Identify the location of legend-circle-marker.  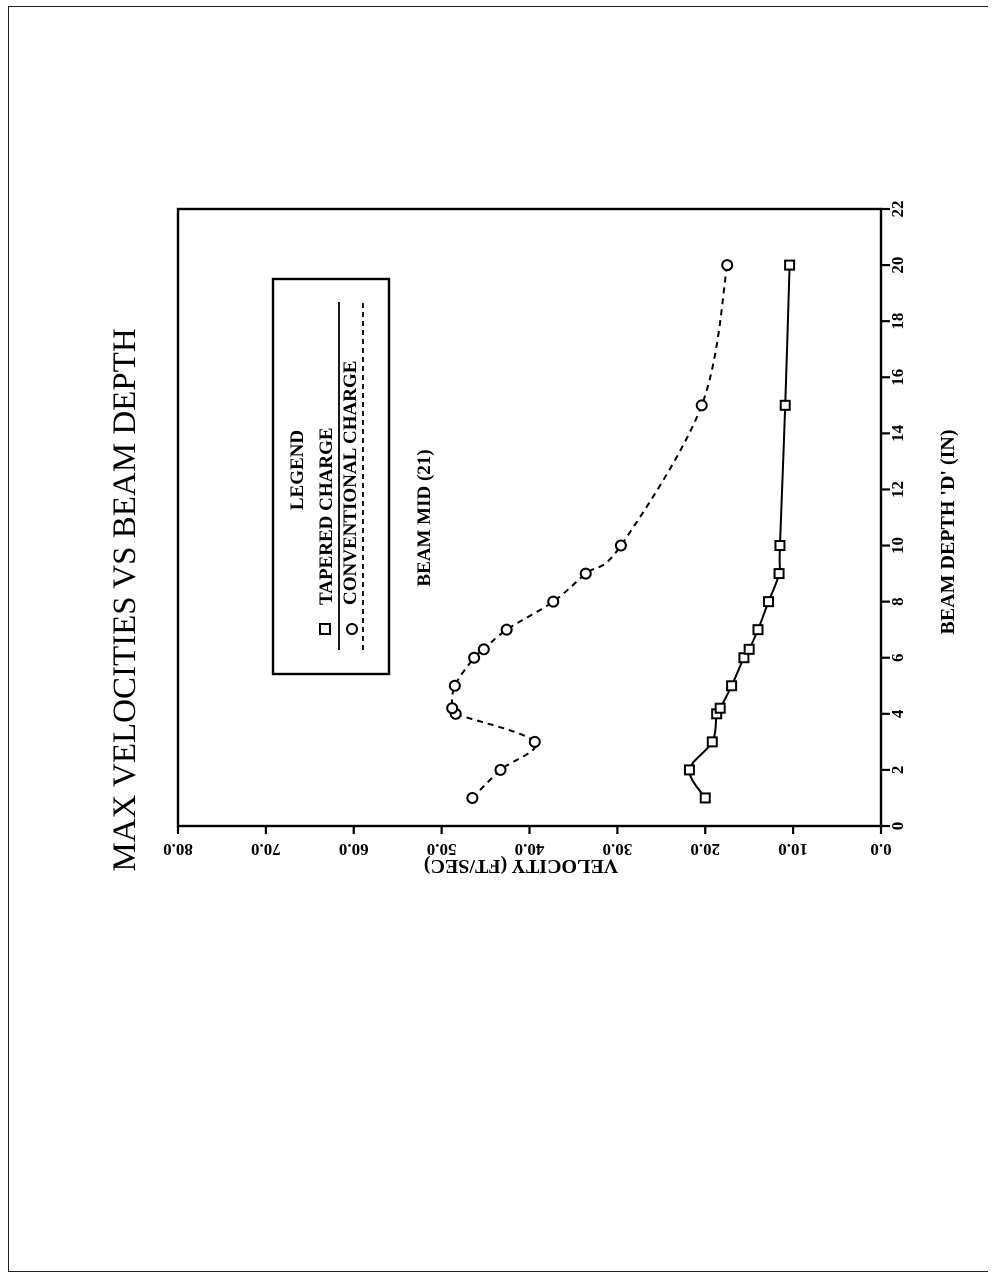
(352, 629).